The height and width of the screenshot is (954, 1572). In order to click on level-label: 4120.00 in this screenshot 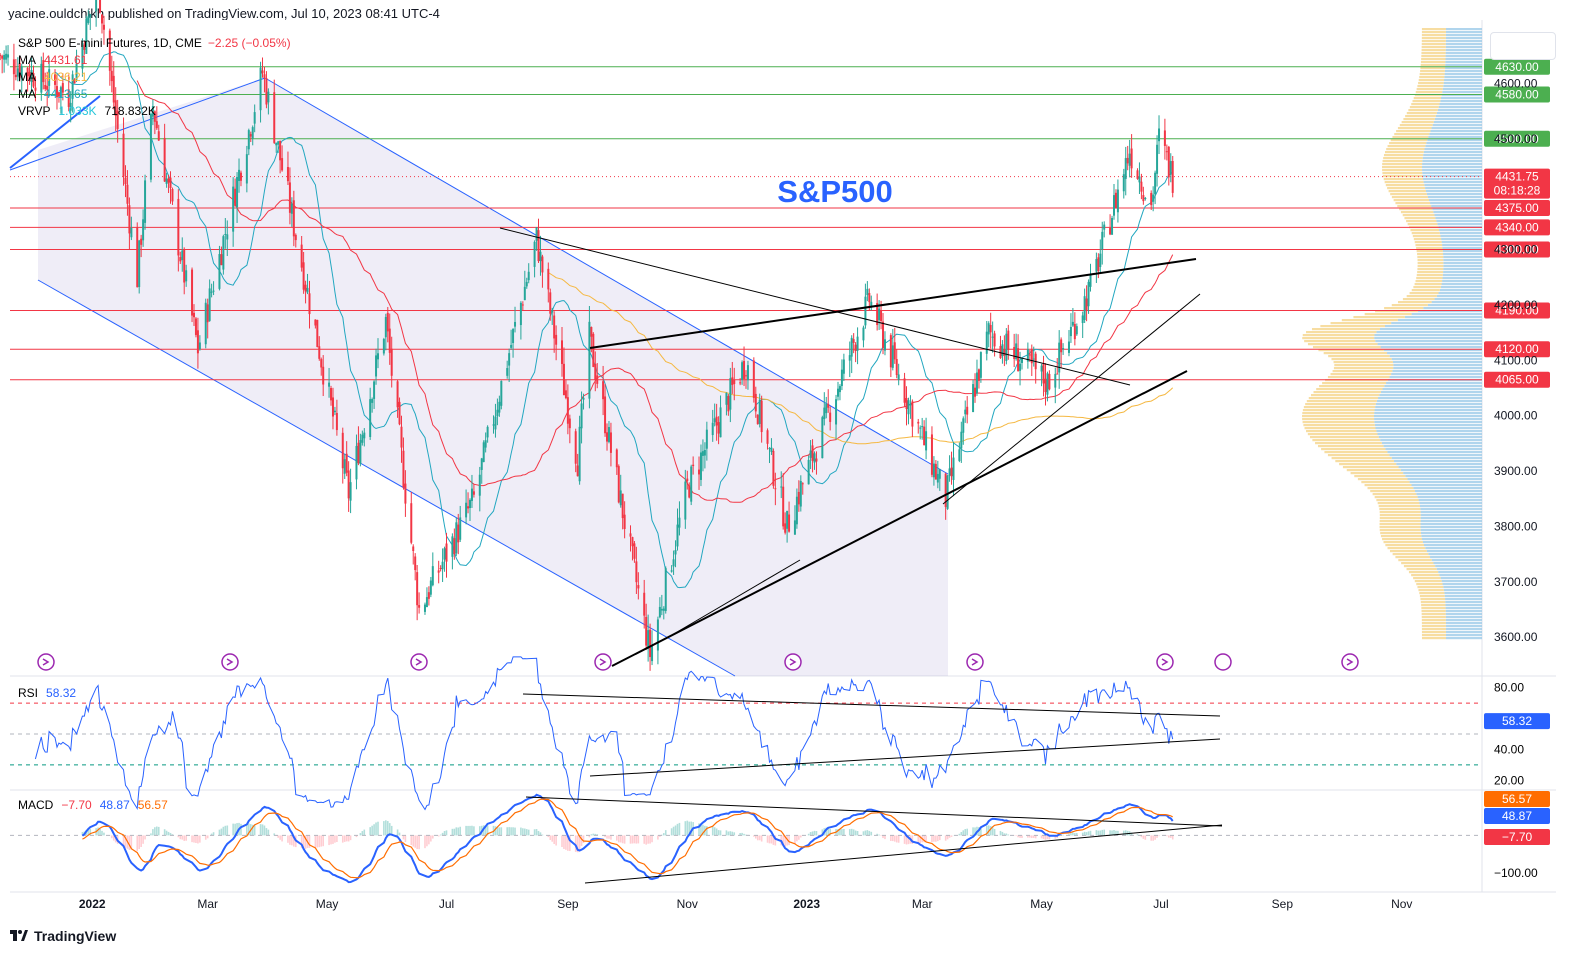, I will do `click(1517, 349)`.